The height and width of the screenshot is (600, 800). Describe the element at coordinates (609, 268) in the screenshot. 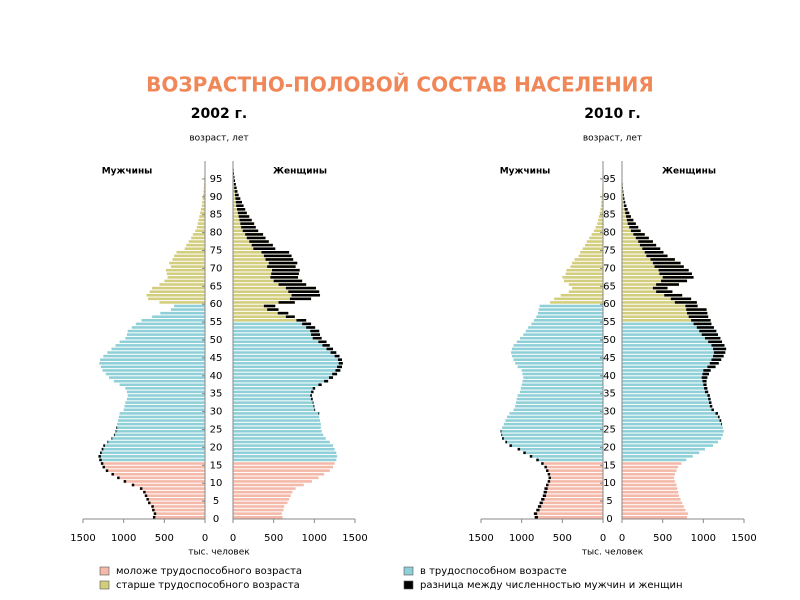

I see `y-tick-label: 70` at that location.